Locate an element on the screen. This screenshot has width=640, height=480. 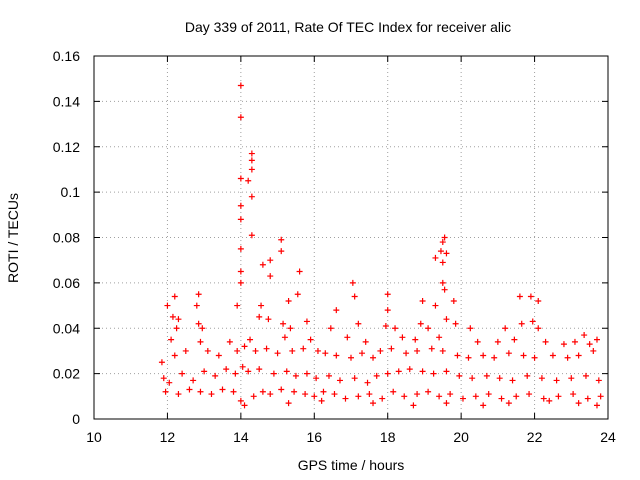
y-tick-label: 0.12 is located at coordinates (66, 147).